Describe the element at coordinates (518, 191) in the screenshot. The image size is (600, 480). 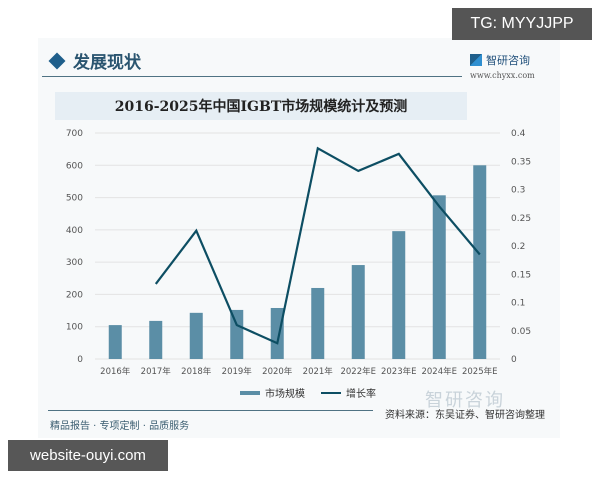
I see `svg-text: 0.3` at that location.